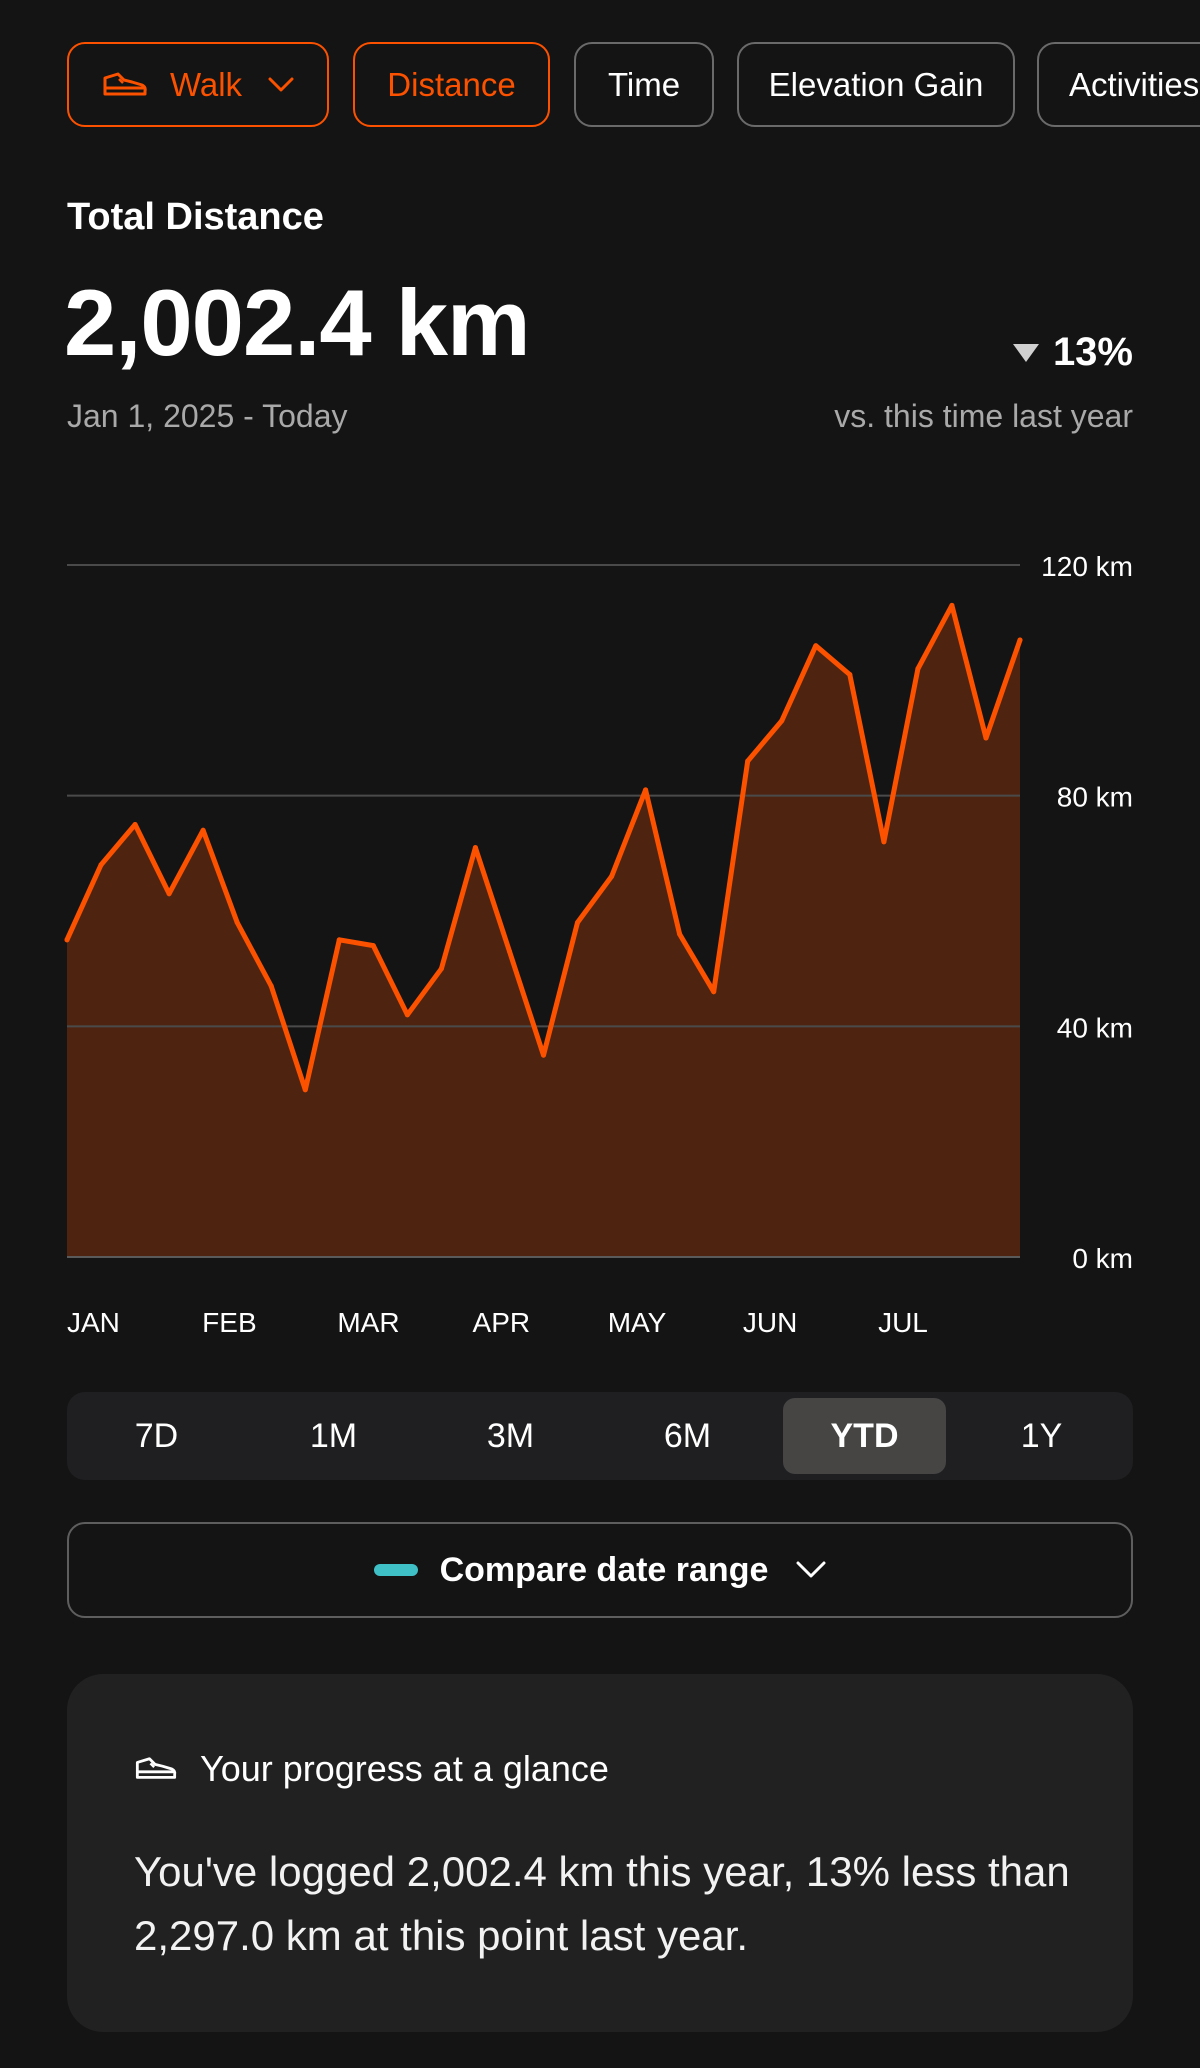 This screenshot has width=1200, height=2068. What do you see at coordinates (1087, 566) in the screenshot?
I see `y-tick-label: 120 km` at bounding box center [1087, 566].